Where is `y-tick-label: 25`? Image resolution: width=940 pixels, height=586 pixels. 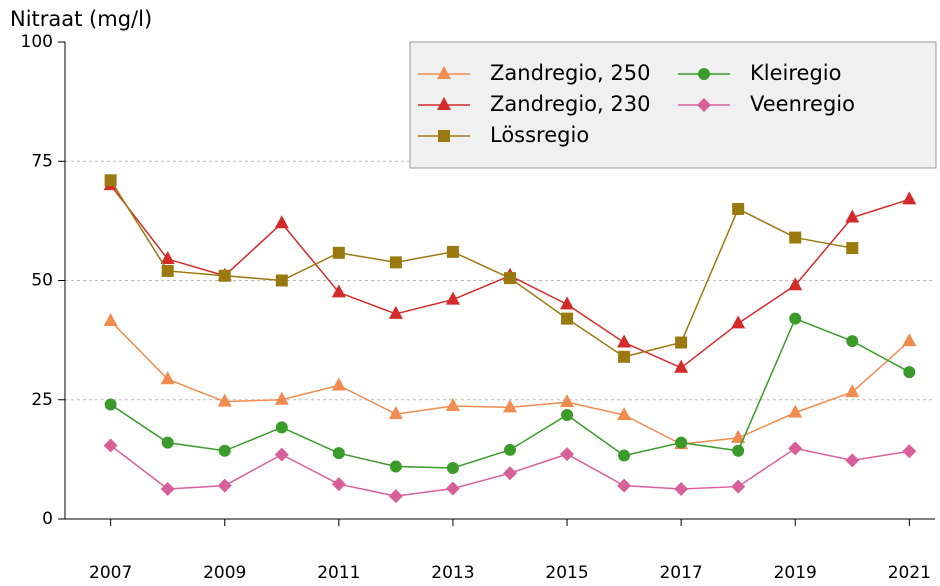
y-tick-label: 25 is located at coordinates (42, 400).